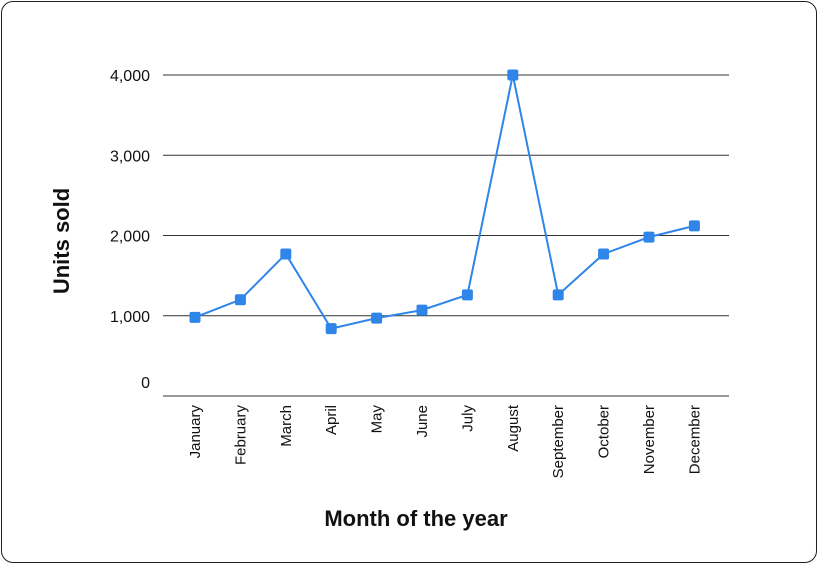 This screenshot has height=566, width=820. Describe the element at coordinates (513, 428) in the screenshot. I see `x-tick-label: August` at that location.